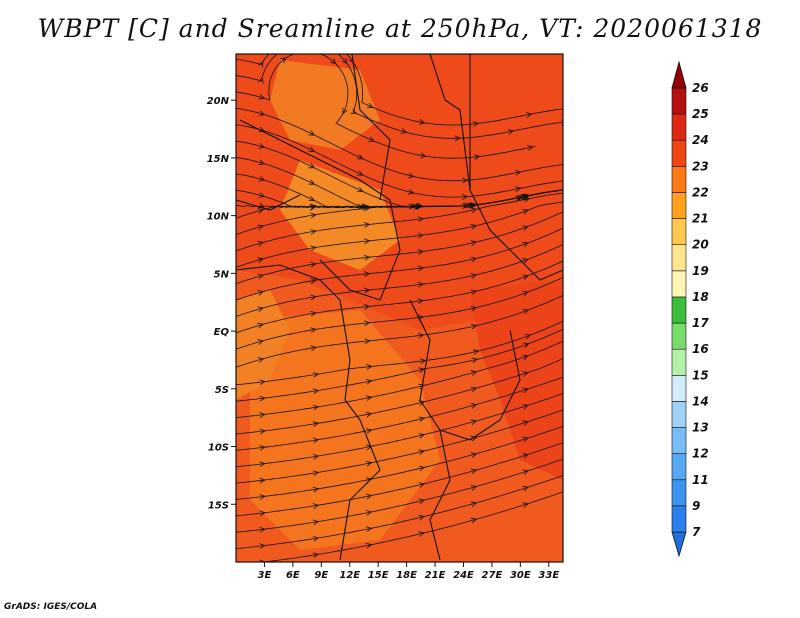  I want to click on lon-tick-label: 3E, so click(265, 575).